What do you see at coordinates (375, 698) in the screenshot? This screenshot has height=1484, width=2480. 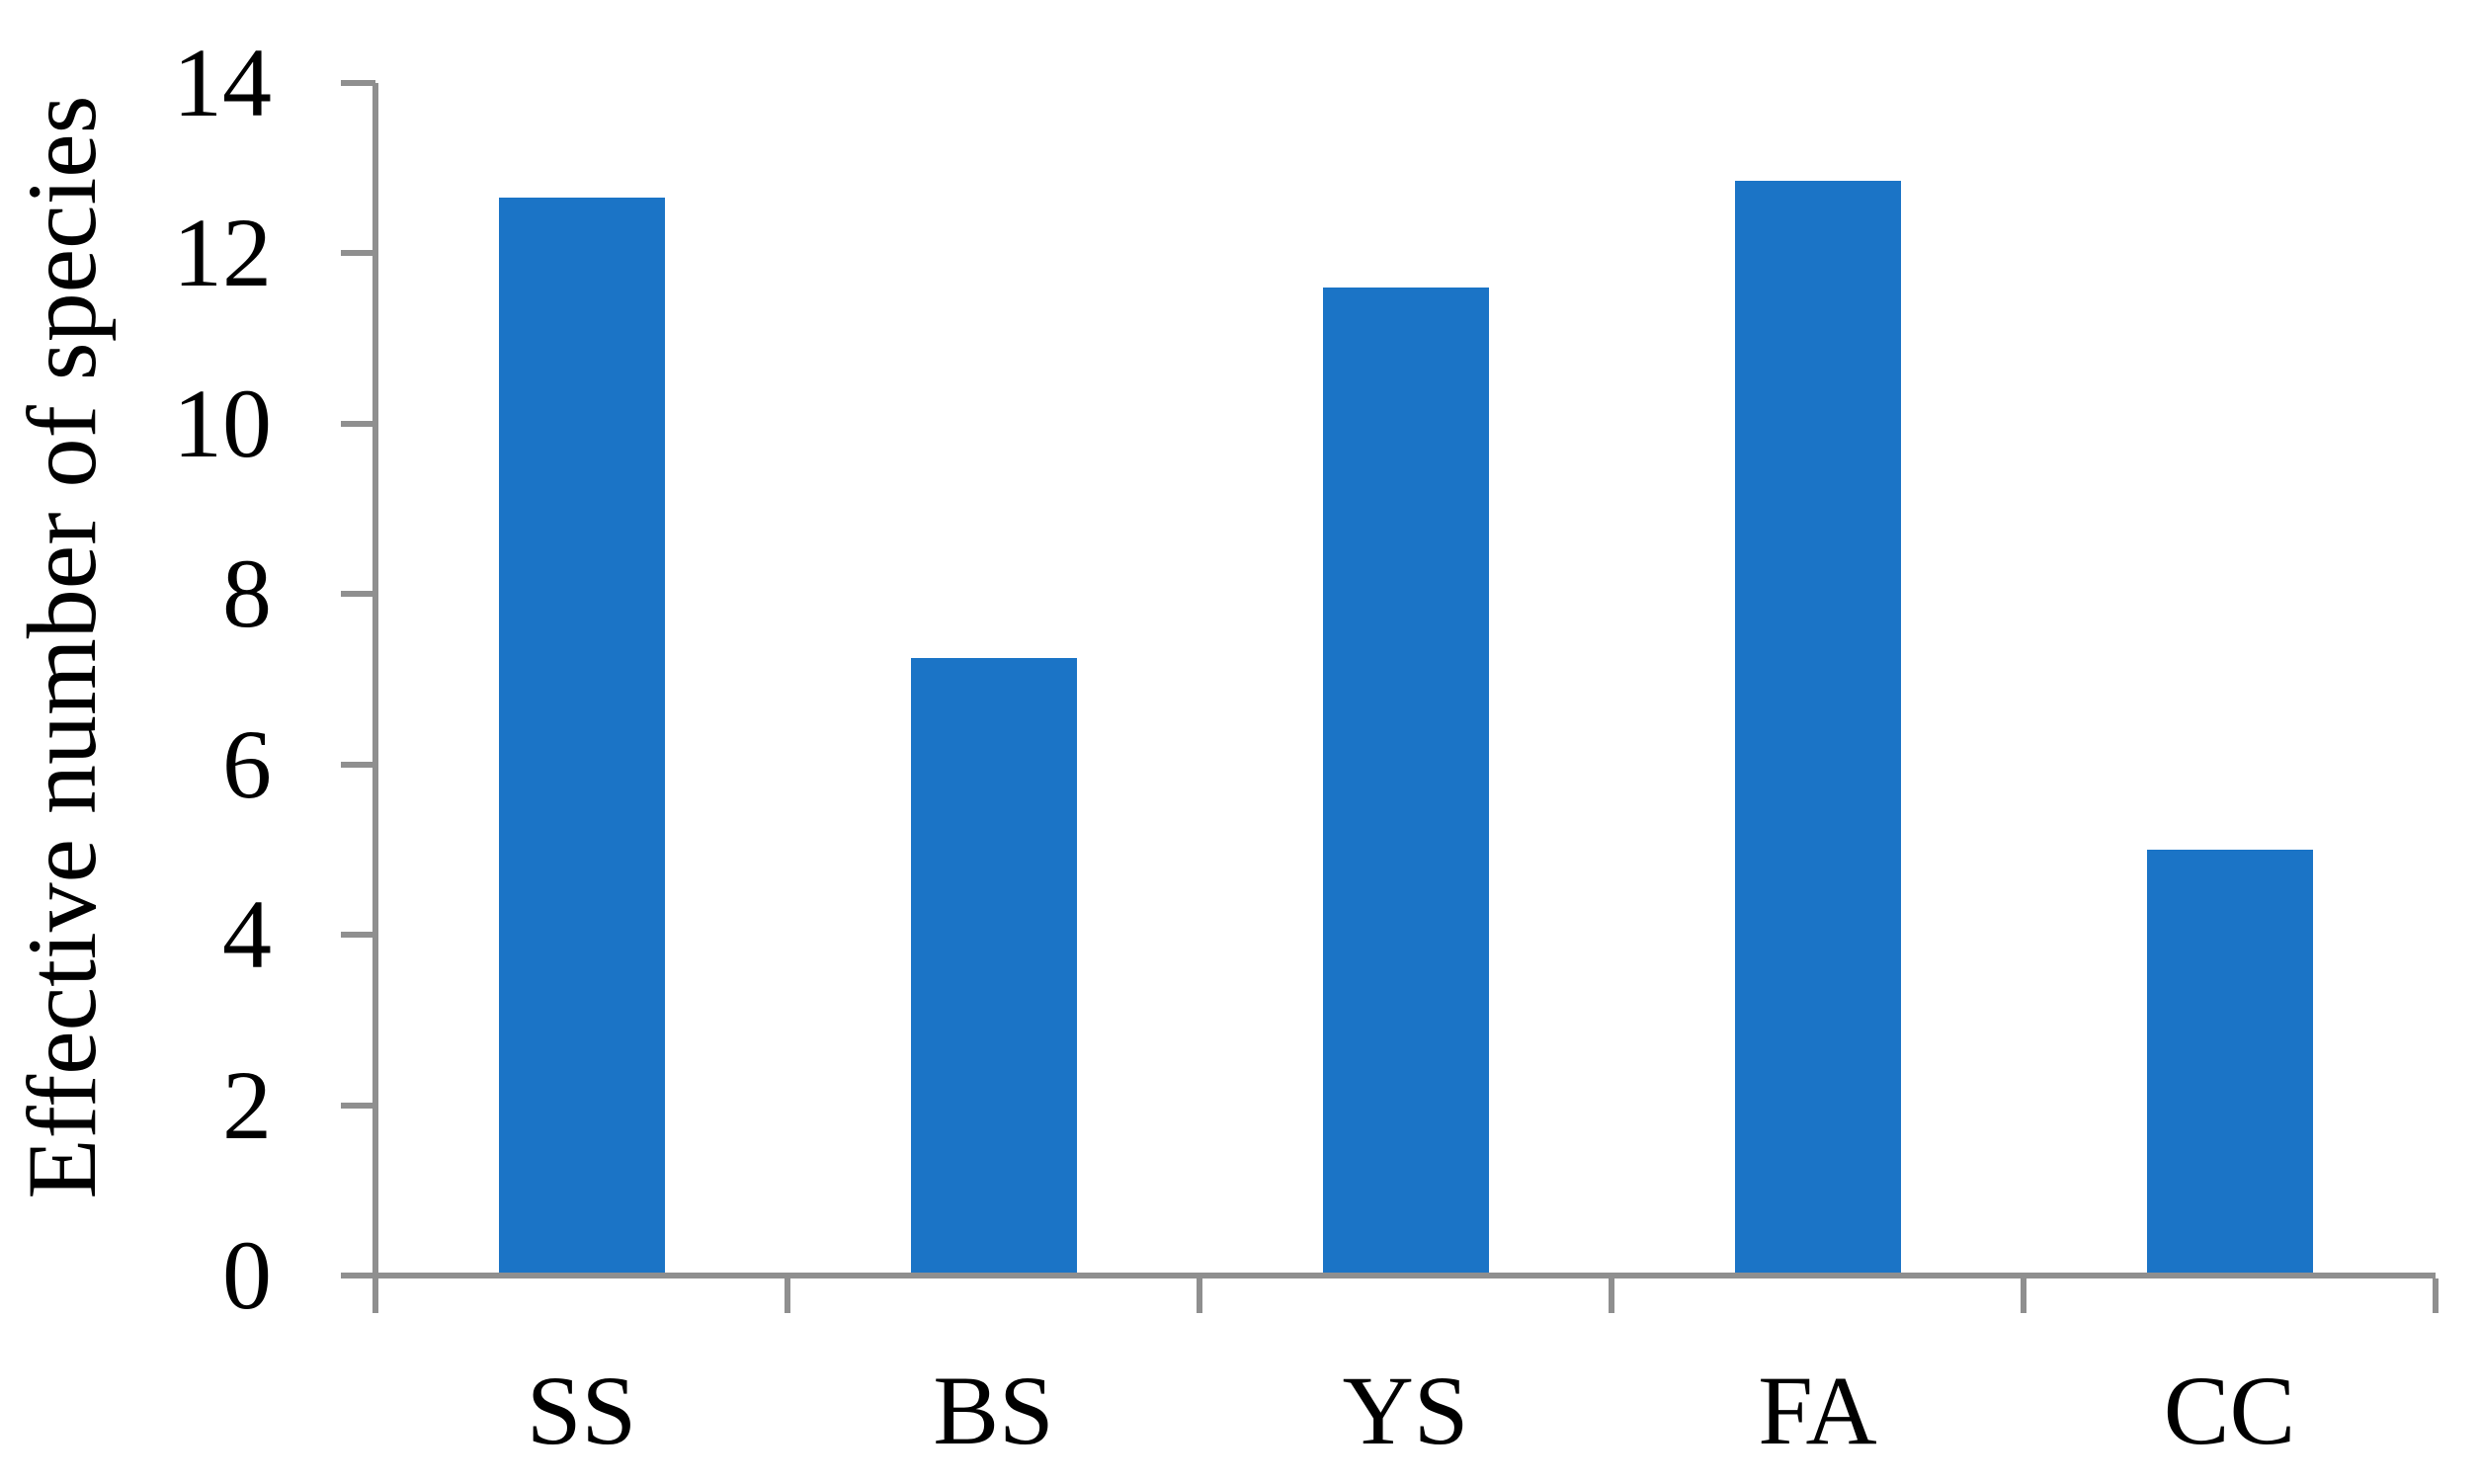 I see `y-axis-line` at bounding box center [375, 698].